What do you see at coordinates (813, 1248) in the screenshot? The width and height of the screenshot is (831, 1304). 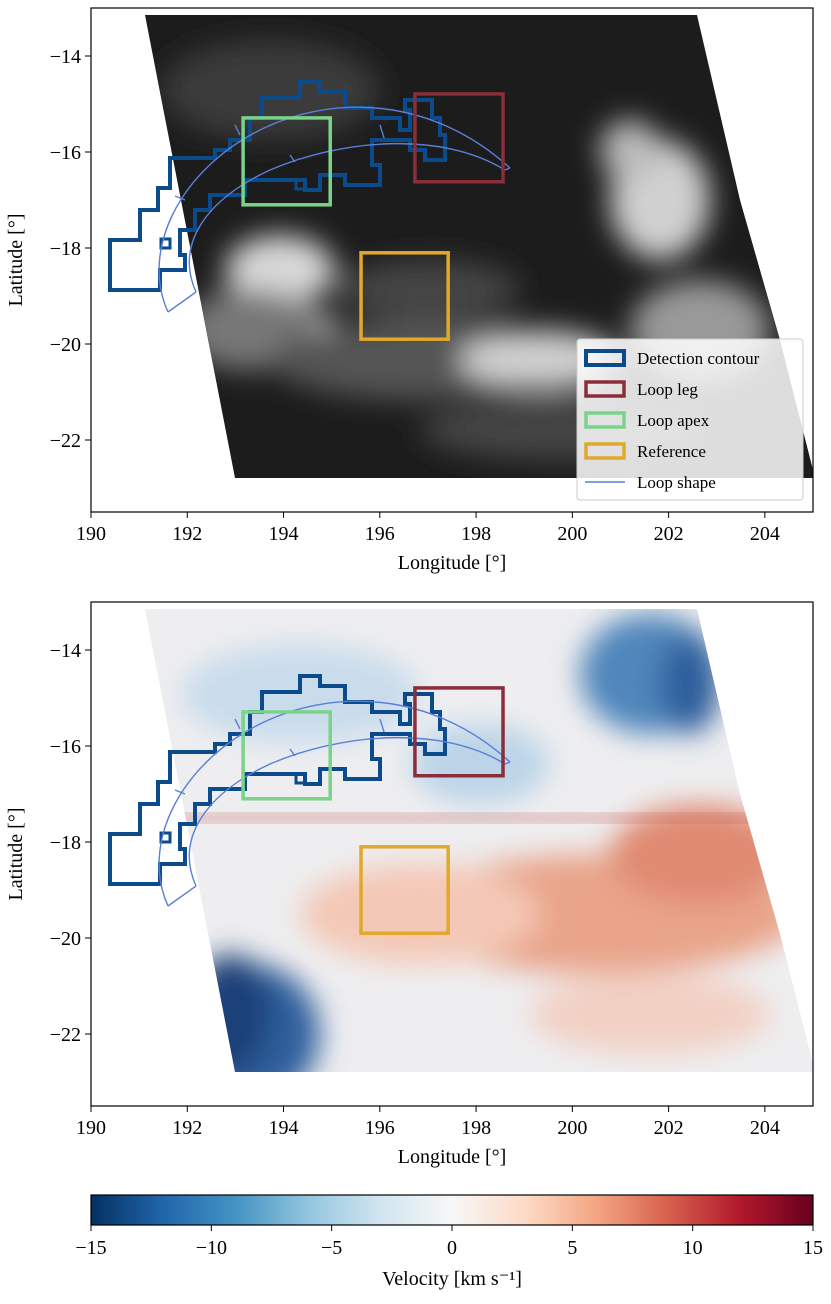 I see `colorbar-tick-label: 15` at bounding box center [813, 1248].